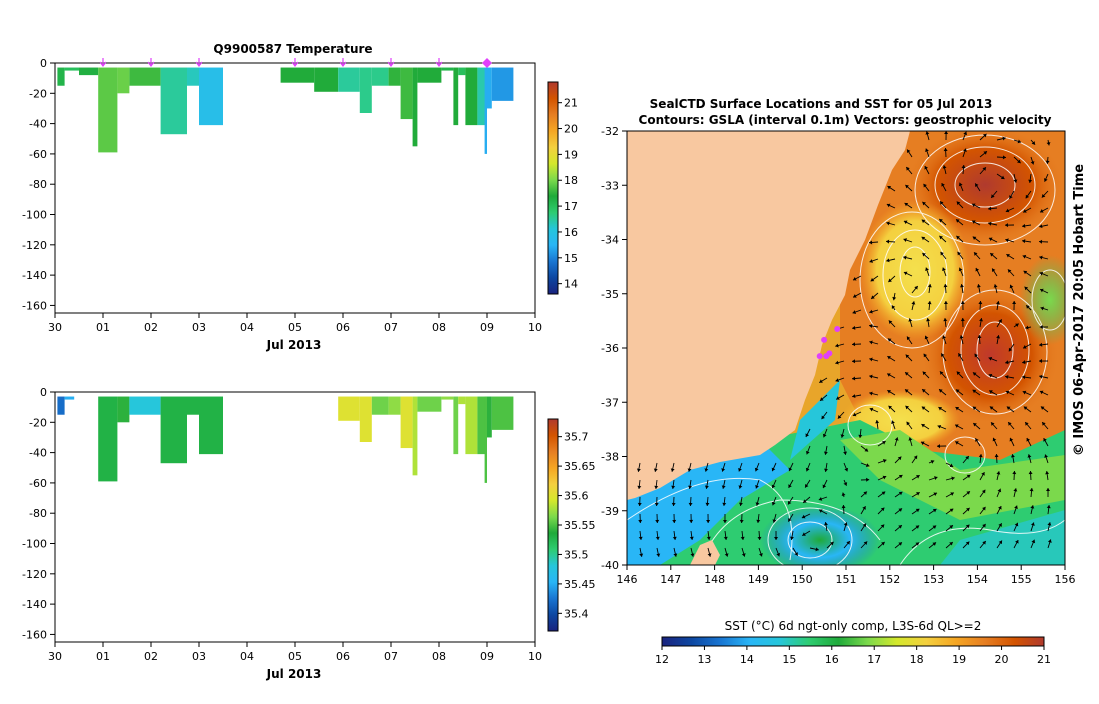  Describe the element at coordinates (610, 457) in the screenshot. I see `map-y-tick-label: -38` at that location.